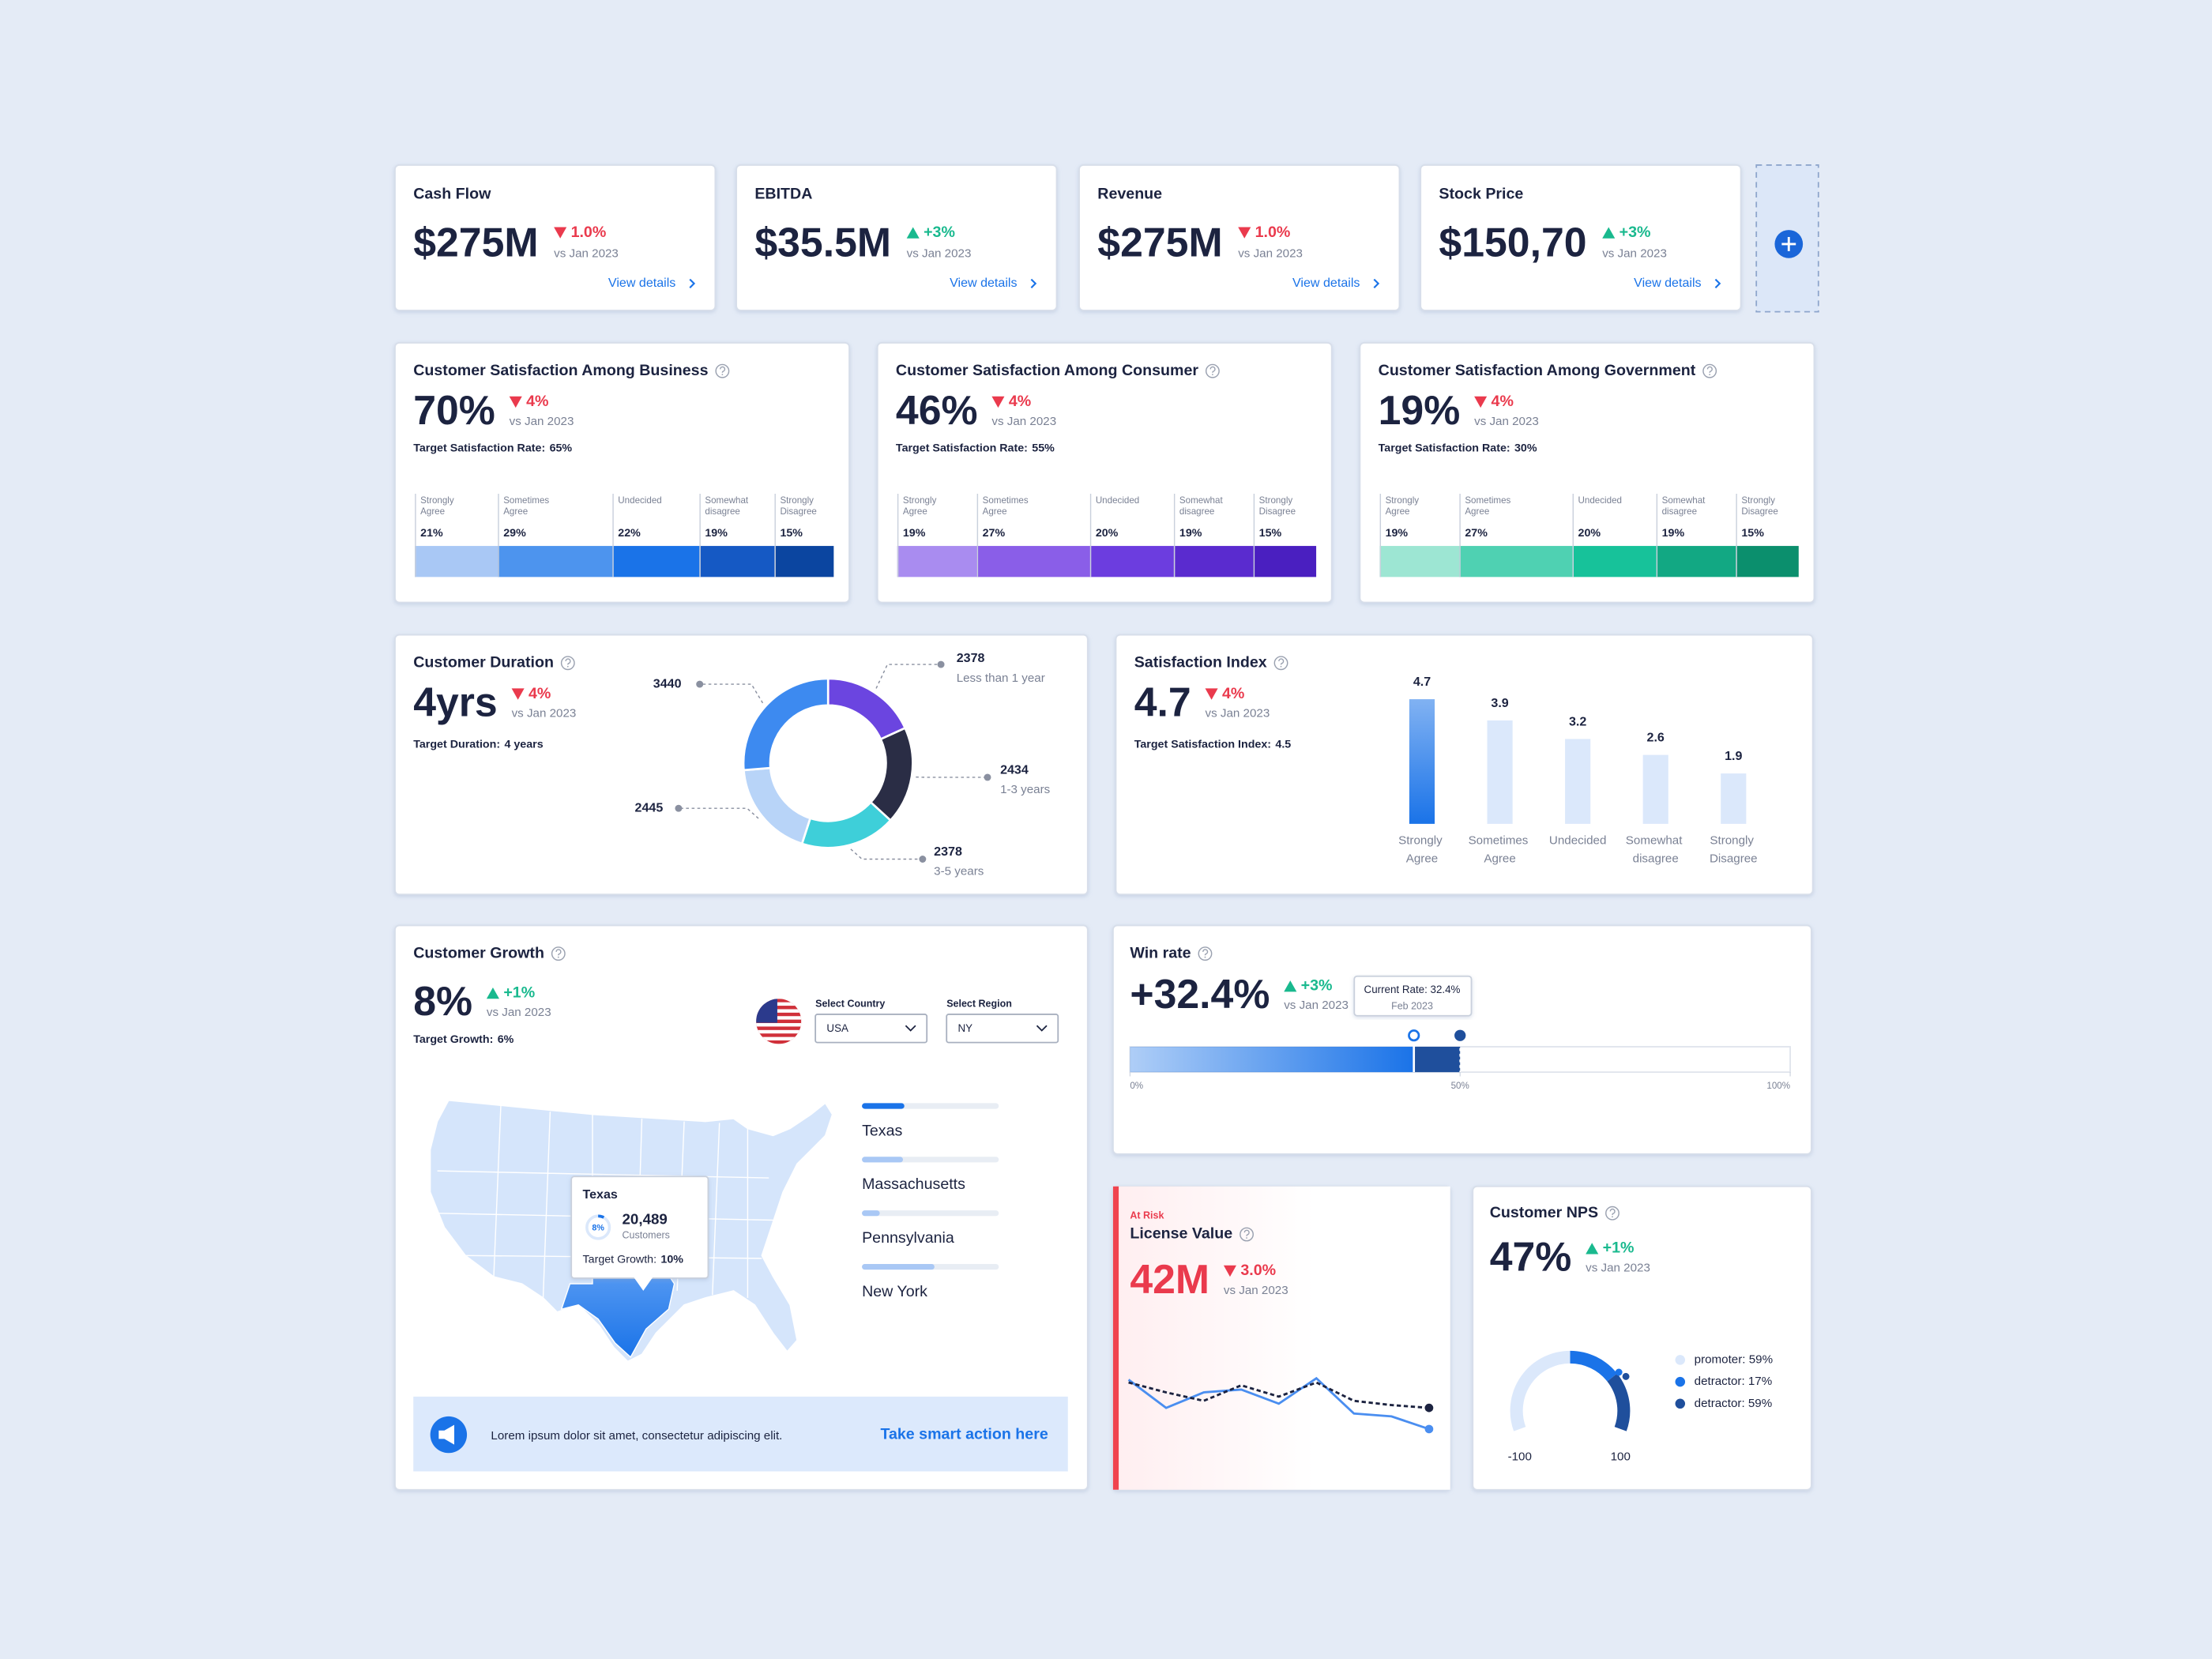 Image resolution: width=2212 pixels, height=1659 pixels. I want to click on banner-link: Take smart action here, so click(964, 1434).